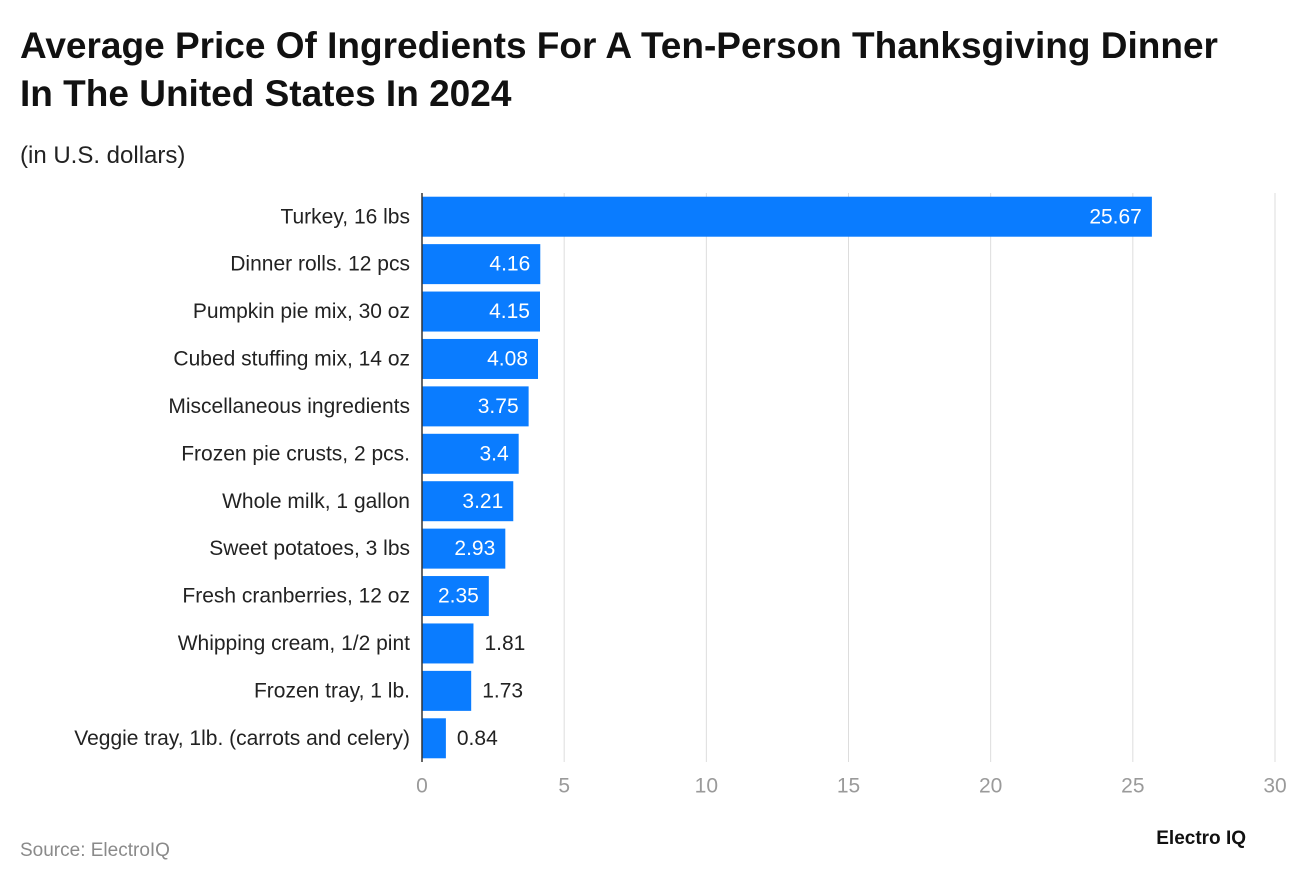 The width and height of the screenshot is (1296, 884). Describe the element at coordinates (422, 786) in the screenshot. I see `x-tick-label: 0` at that location.